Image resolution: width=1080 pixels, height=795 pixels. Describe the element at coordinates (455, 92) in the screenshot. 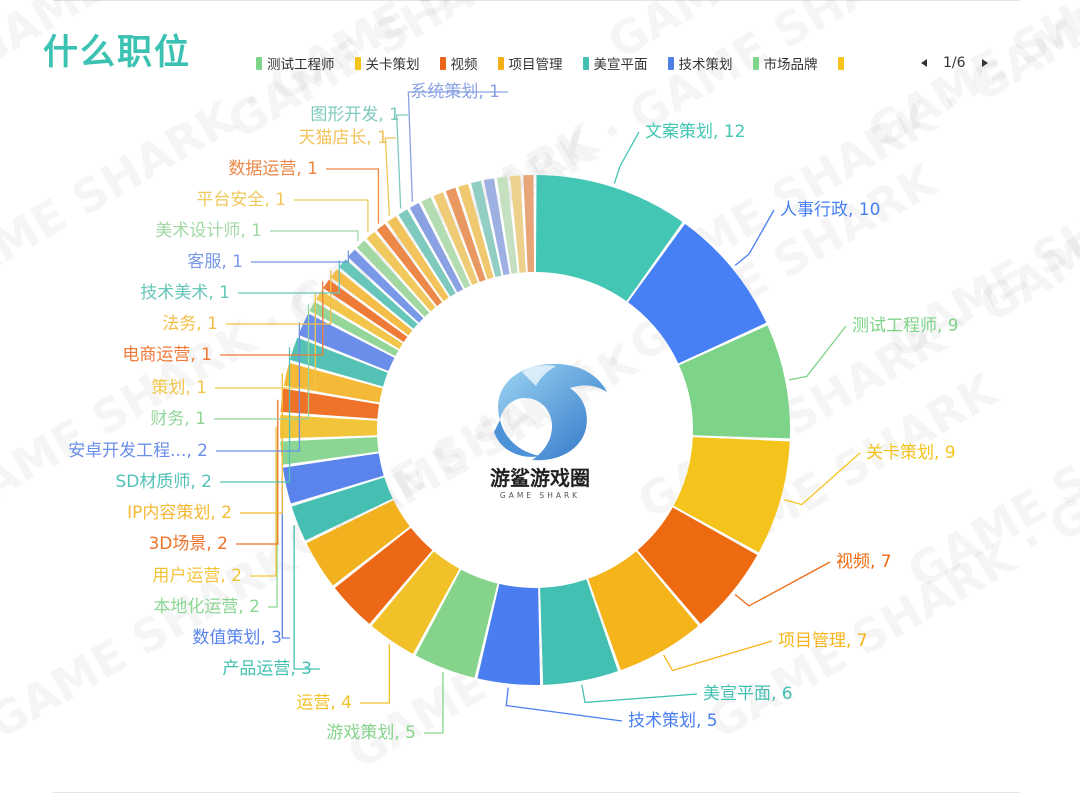

I see `slice-label: 系统策划, 1` at that location.